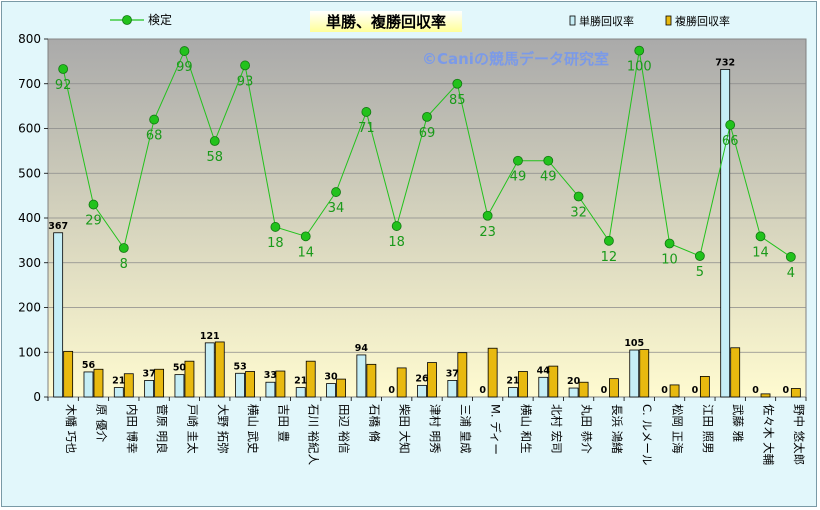 The height and width of the screenshot is (510, 820). What do you see at coordinates (556, 429) in the screenshot?
I see `x-category-label: 北村 宏司` at bounding box center [556, 429].